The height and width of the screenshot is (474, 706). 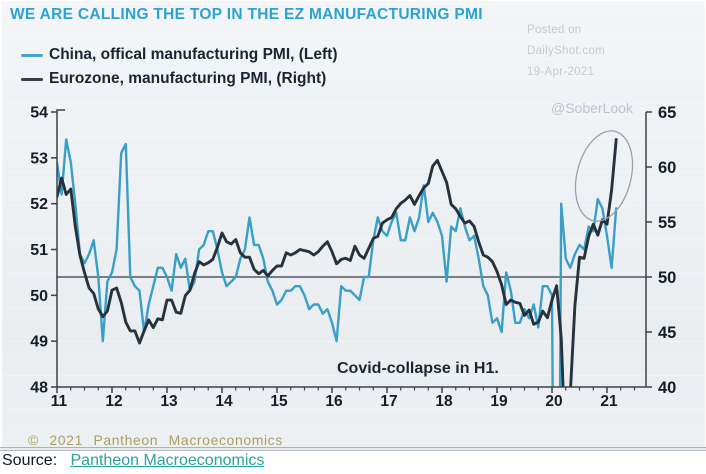 I want to click on right-axis-tick-label: 45, so click(x=667, y=333).